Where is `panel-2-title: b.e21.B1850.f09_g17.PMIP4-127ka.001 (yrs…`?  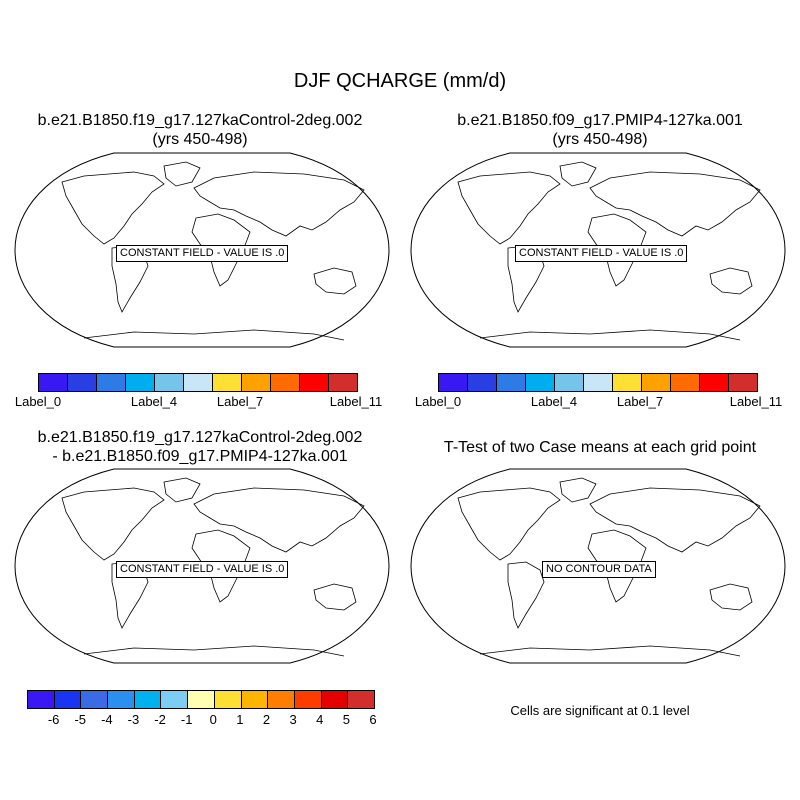 panel-2-title: b.e21.B1850.f09_g17.PMIP4-127ka.001 (yrs… is located at coordinates (600, 130).